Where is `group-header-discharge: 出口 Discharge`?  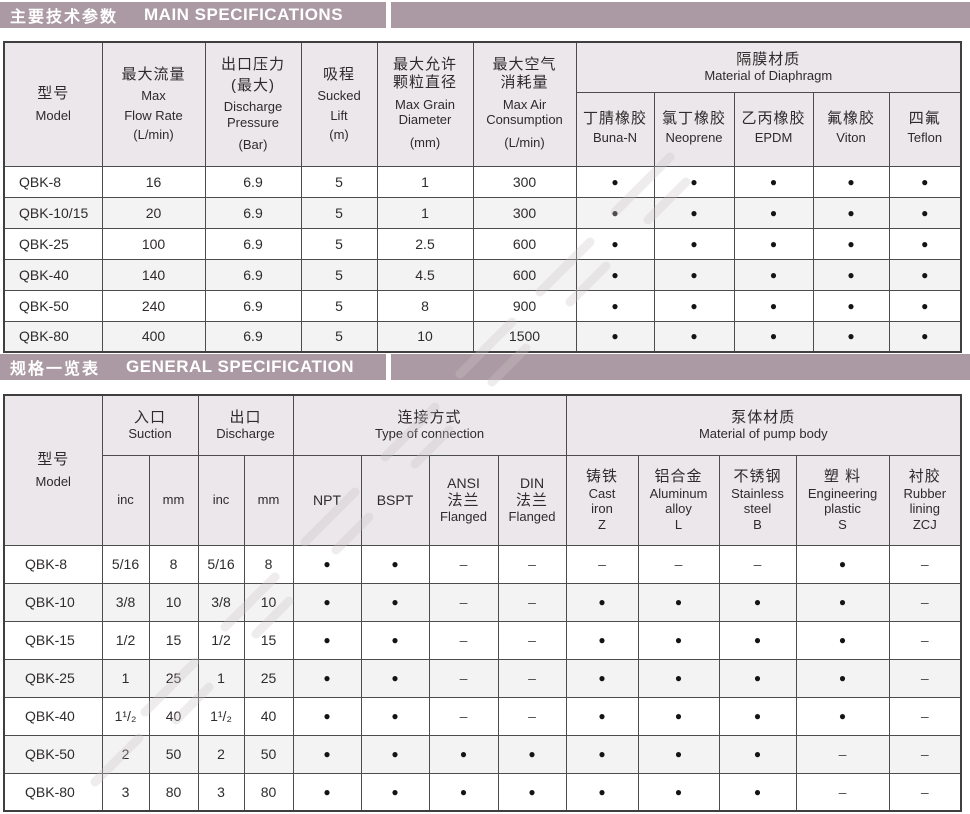 group-header-discharge: 出口 Discharge is located at coordinates (245, 425).